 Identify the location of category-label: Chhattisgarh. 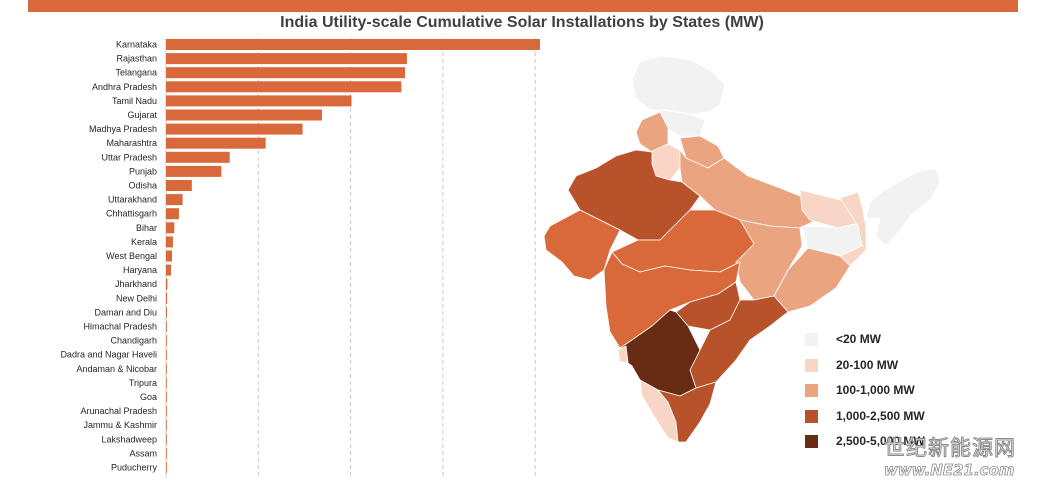
(131, 214).